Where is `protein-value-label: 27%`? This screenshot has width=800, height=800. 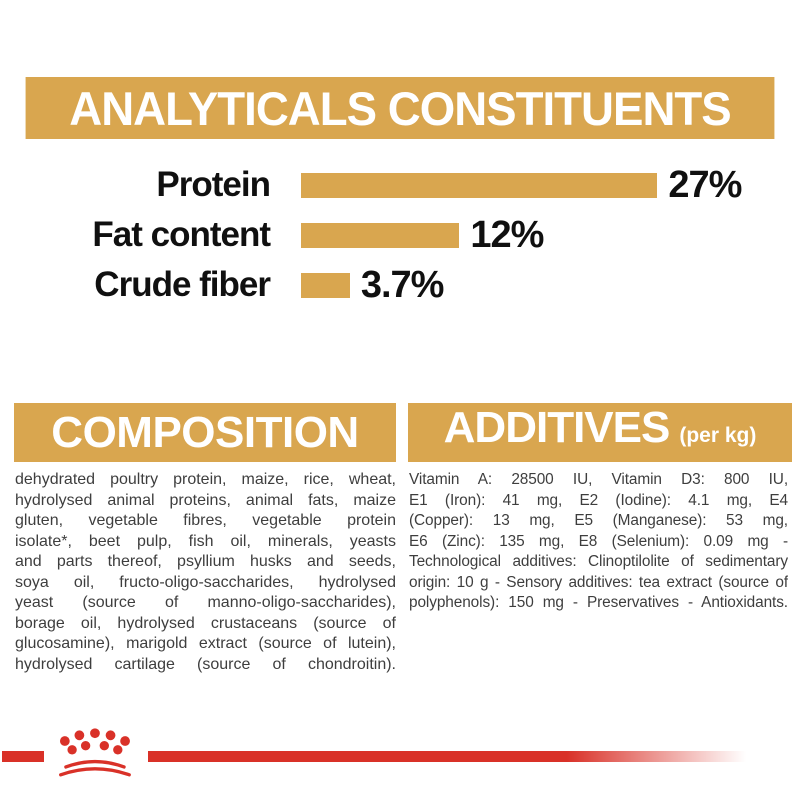 protein-value-label: 27% is located at coordinates (705, 184).